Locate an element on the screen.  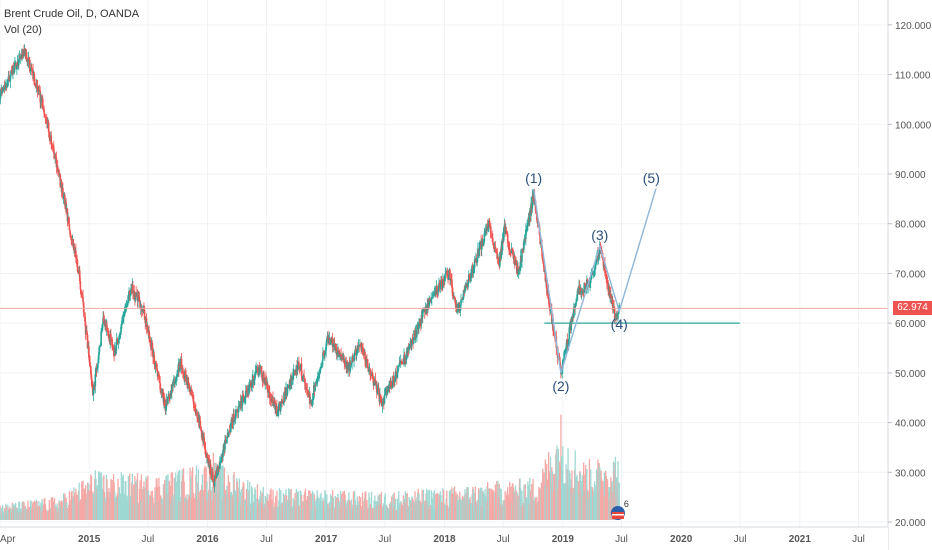
time-tick-label: 2020 is located at coordinates (681, 539).